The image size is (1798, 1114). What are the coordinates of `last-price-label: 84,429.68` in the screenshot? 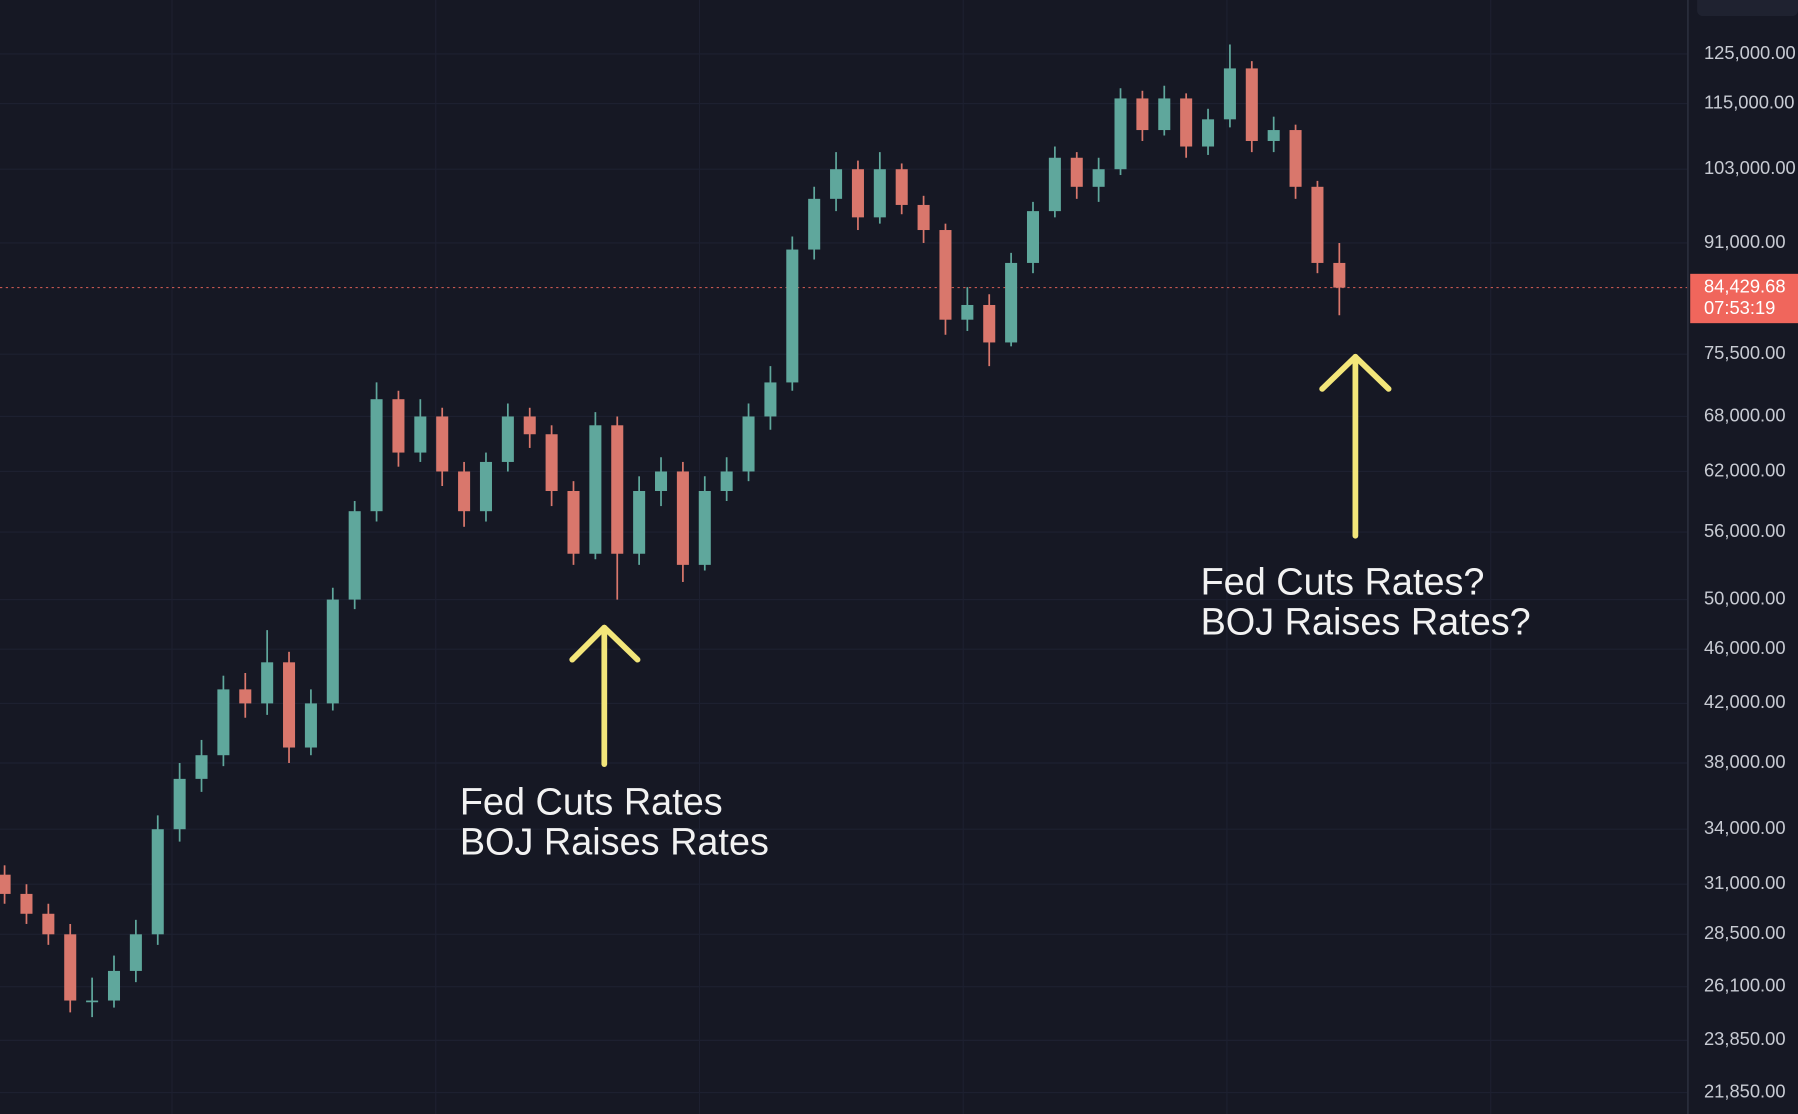 It's located at (1745, 285).